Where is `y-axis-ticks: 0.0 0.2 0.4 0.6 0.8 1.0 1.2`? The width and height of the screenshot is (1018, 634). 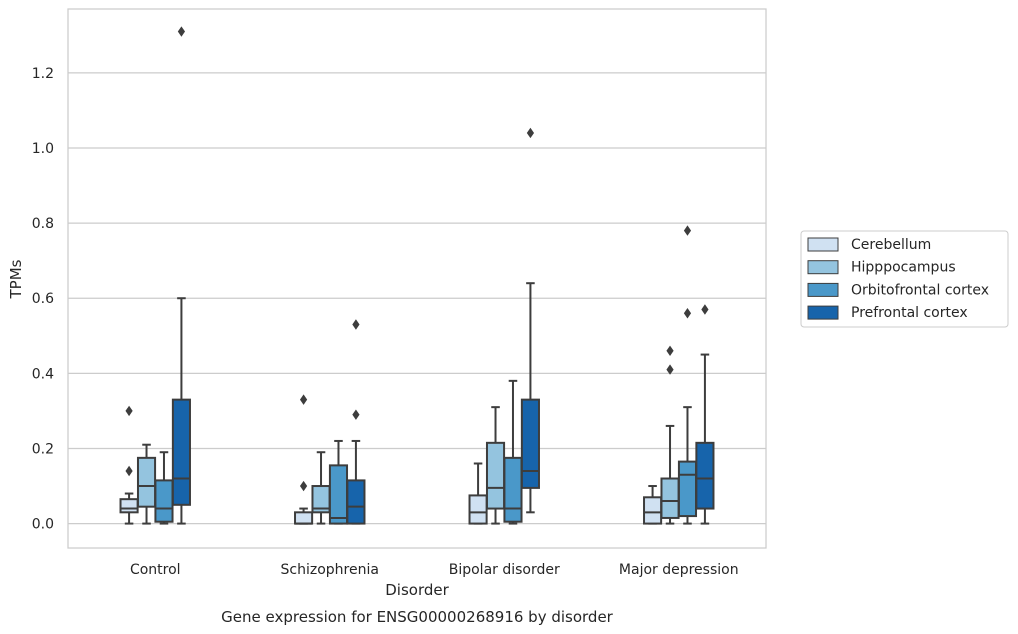
y-axis-ticks: 0.0 0.2 0.4 0.6 0.8 1.0 1.2 is located at coordinates (43, 299).